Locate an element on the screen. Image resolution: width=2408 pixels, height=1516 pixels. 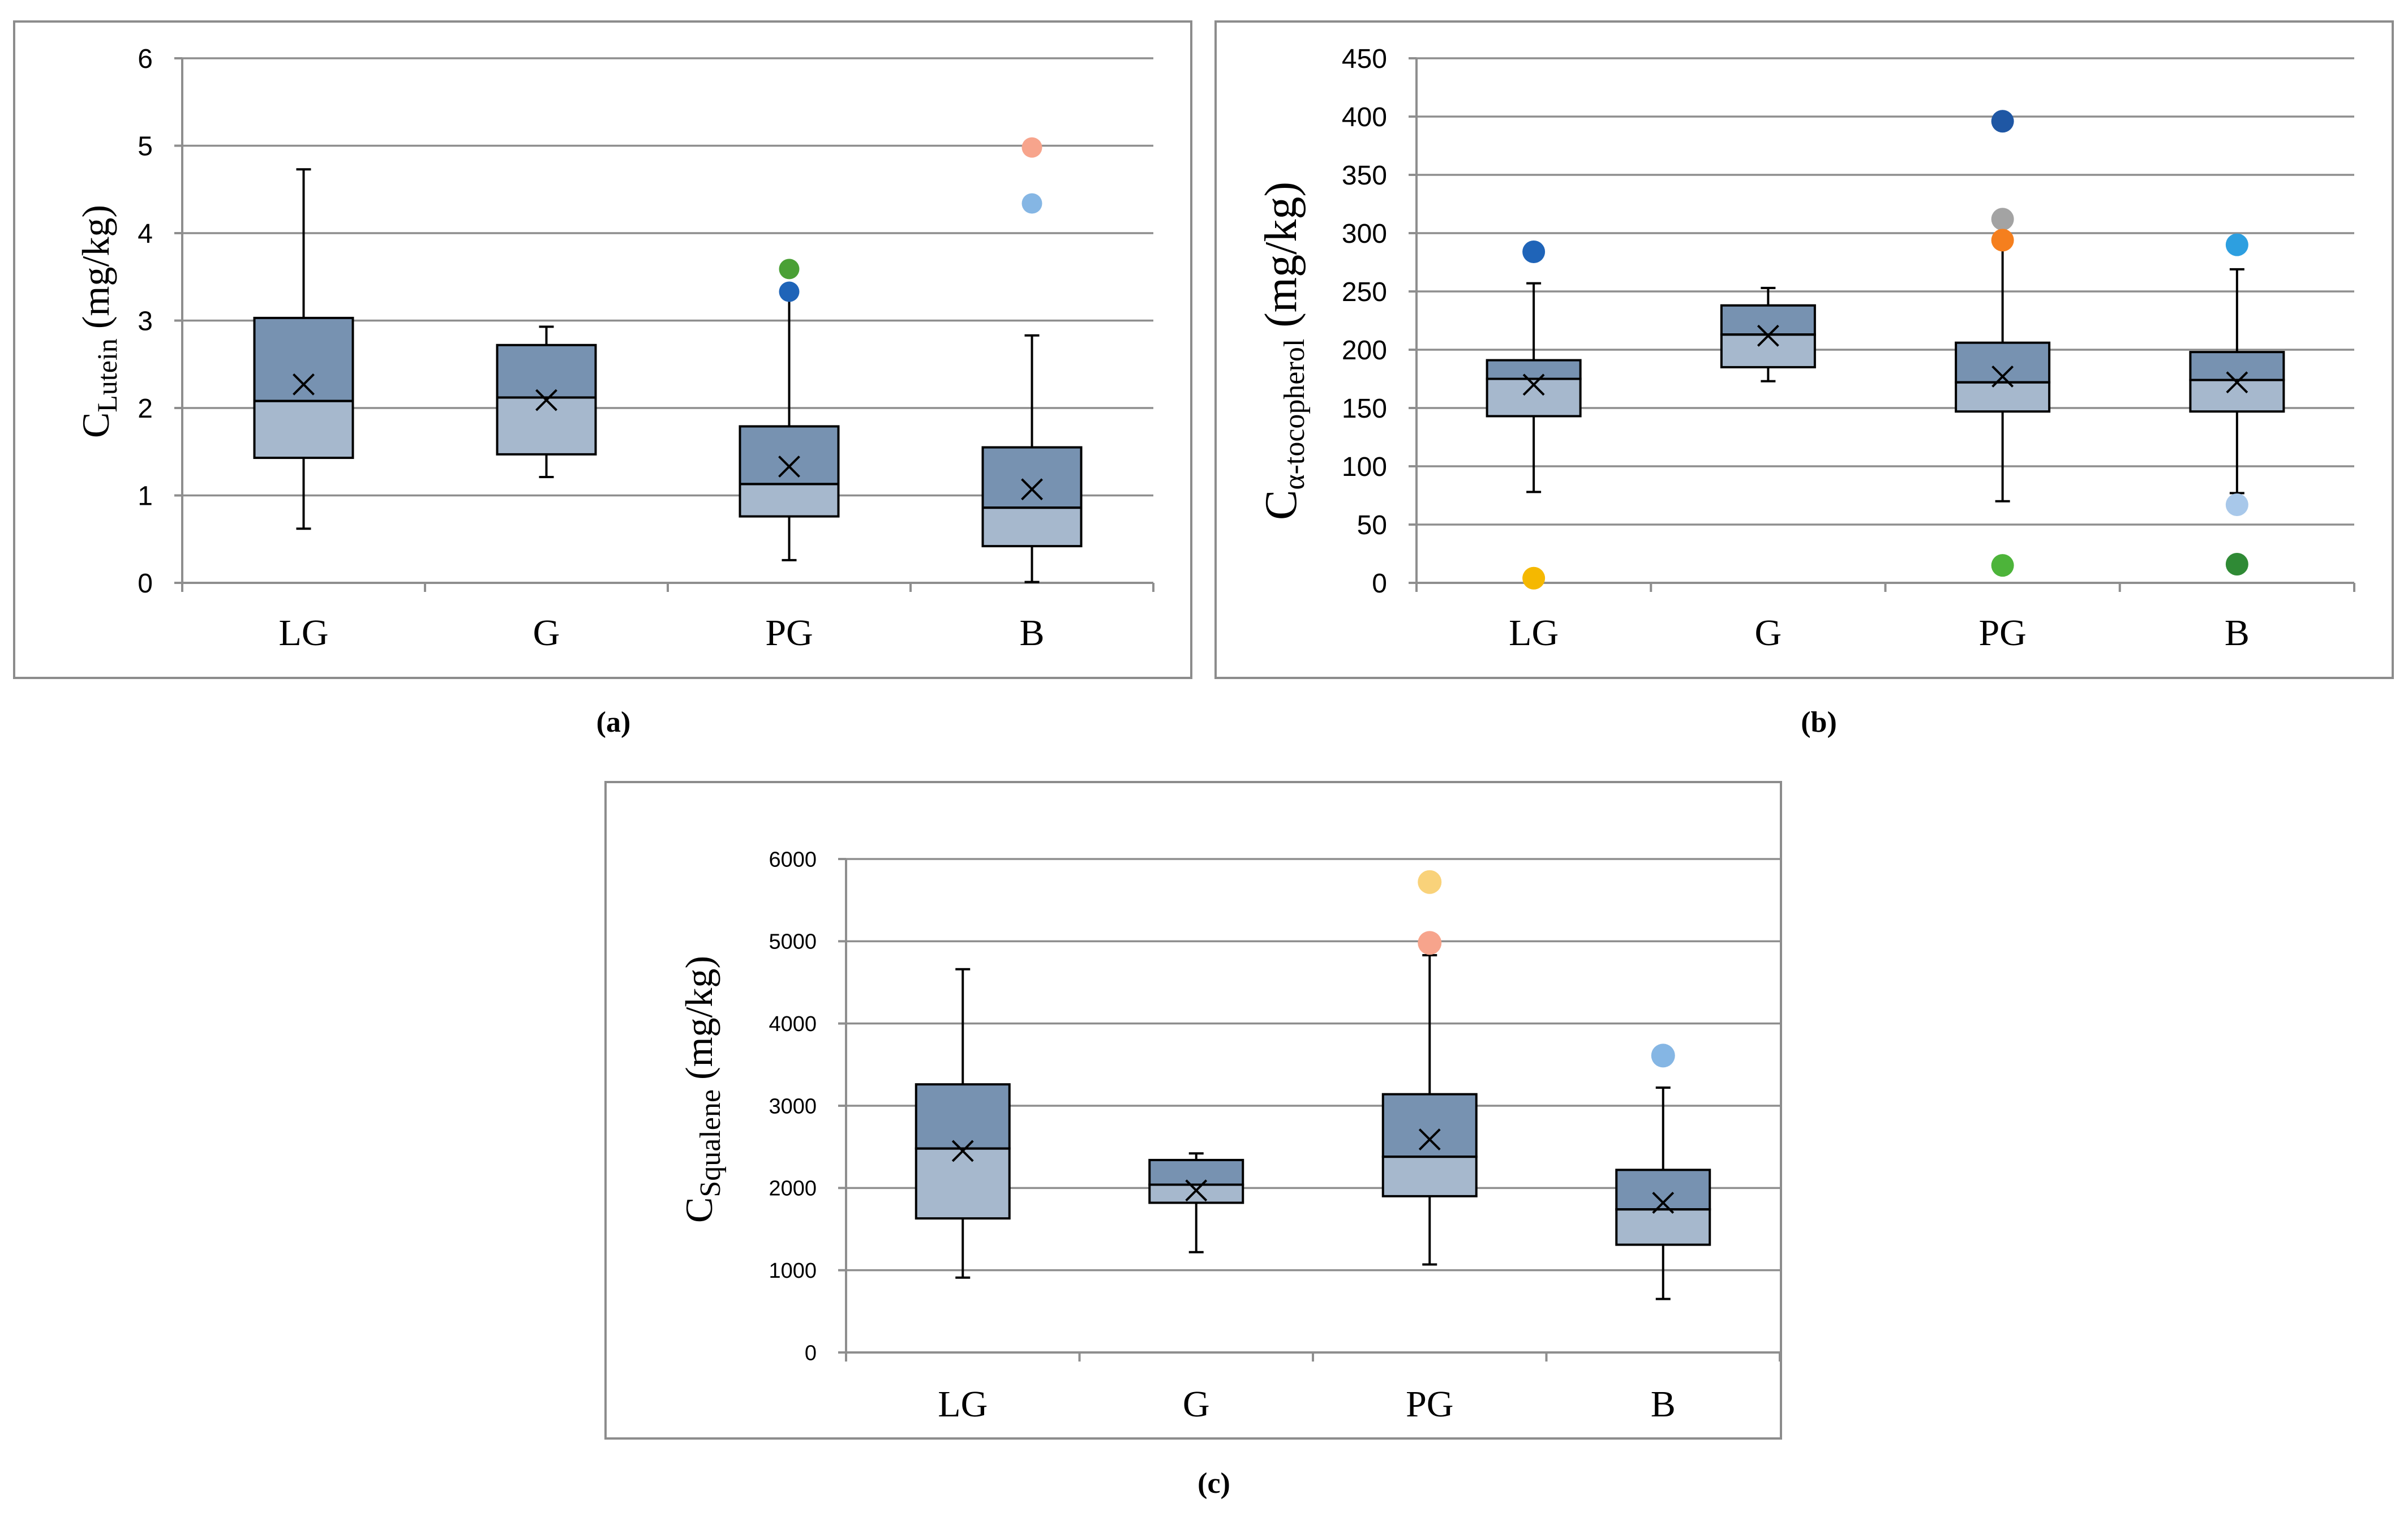
panel-c-lower-box-lg is located at coordinates (963, 1183).